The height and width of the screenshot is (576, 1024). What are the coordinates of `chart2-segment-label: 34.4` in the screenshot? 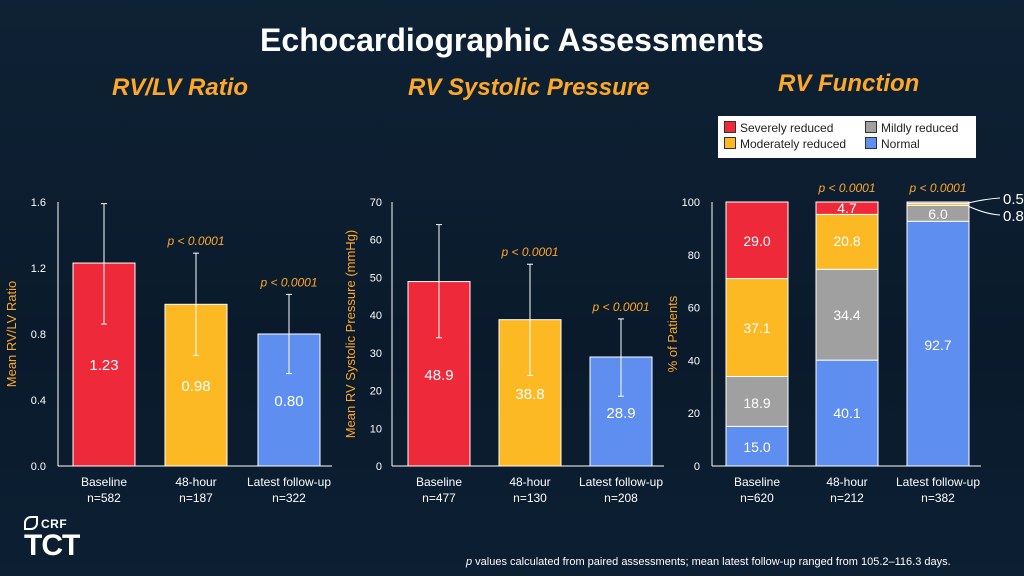 It's located at (846, 315).